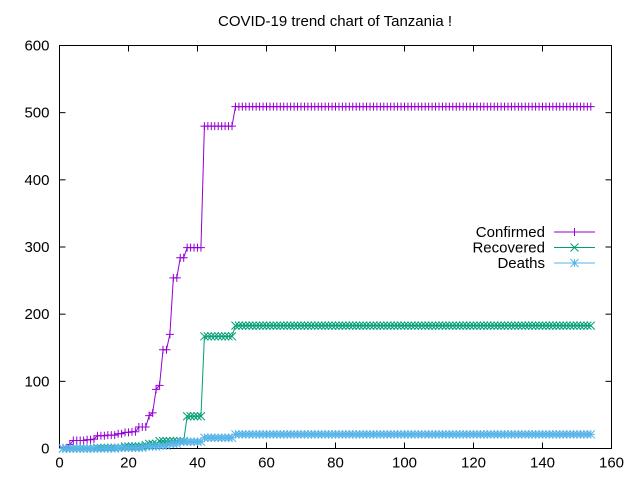 The image size is (640, 480). I want to click on legend-item-confirmed: Confirmed, so click(535, 232).